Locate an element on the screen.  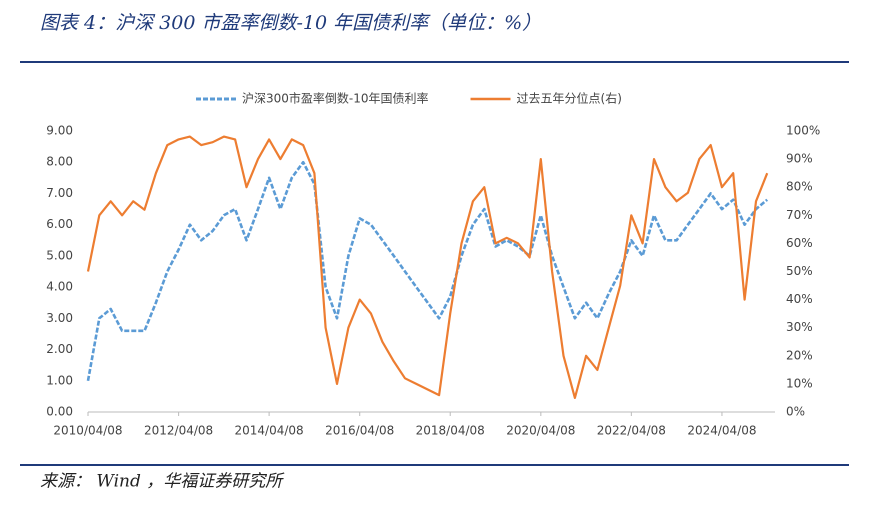
y2-tick-label: 0% is located at coordinates (795, 412).